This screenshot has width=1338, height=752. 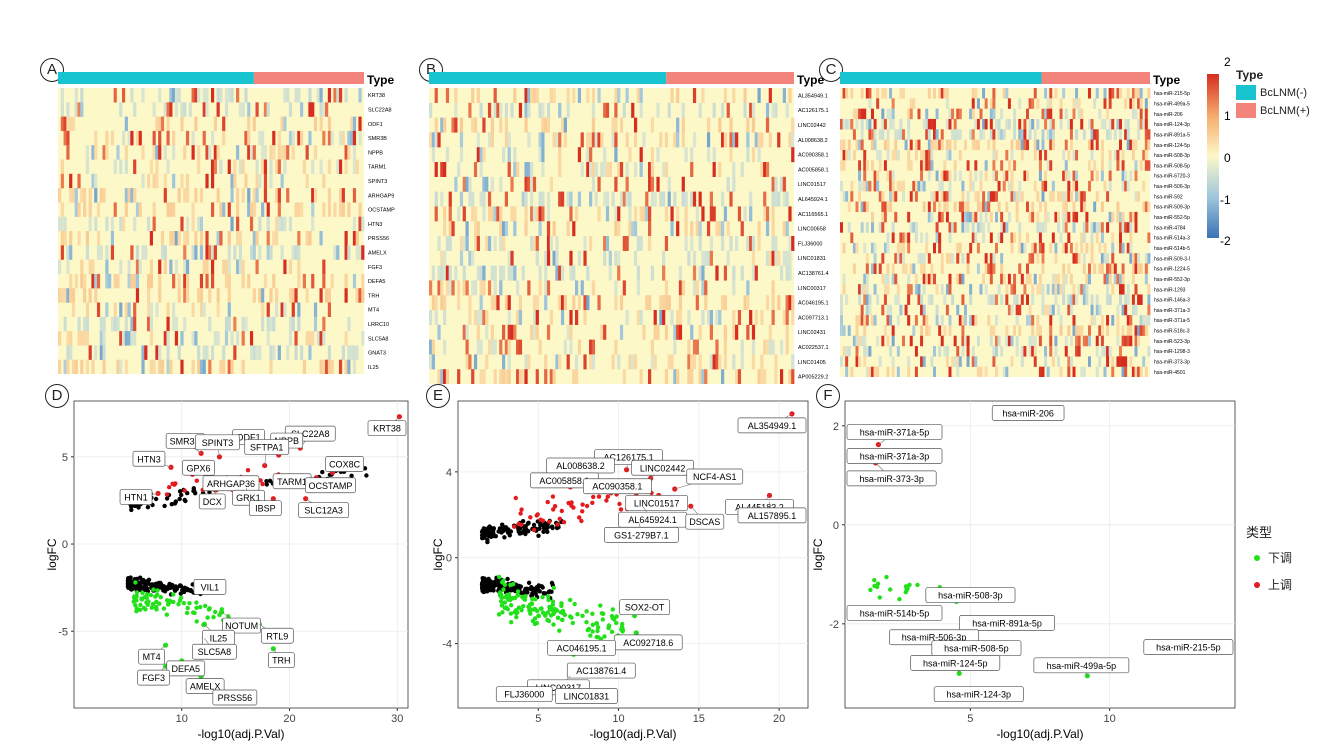 I want to click on heatmap-row-label: SLC5A8, so click(x=378, y=339).